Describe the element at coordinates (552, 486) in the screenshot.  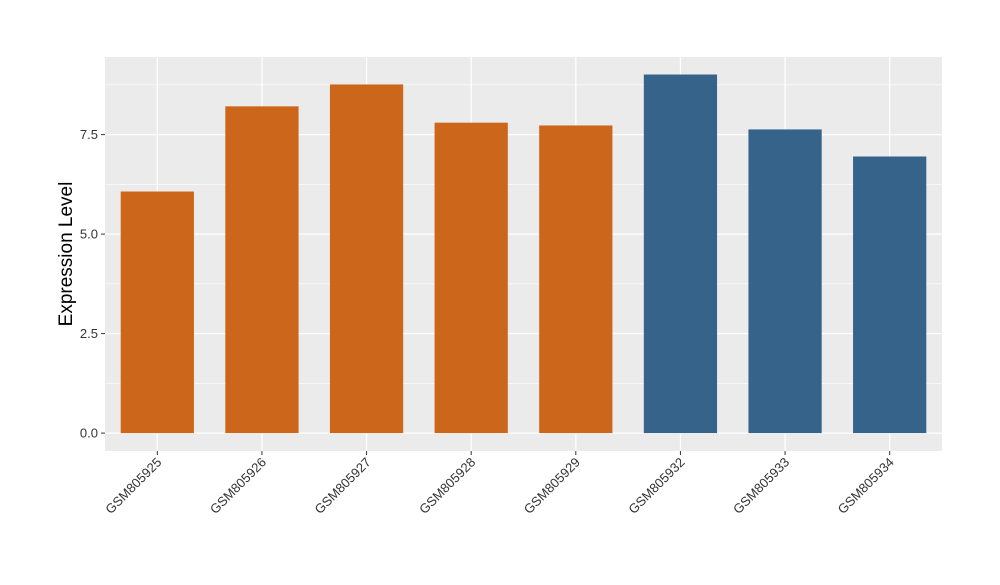
I see `x-tick-label: GSM805929` at that location.